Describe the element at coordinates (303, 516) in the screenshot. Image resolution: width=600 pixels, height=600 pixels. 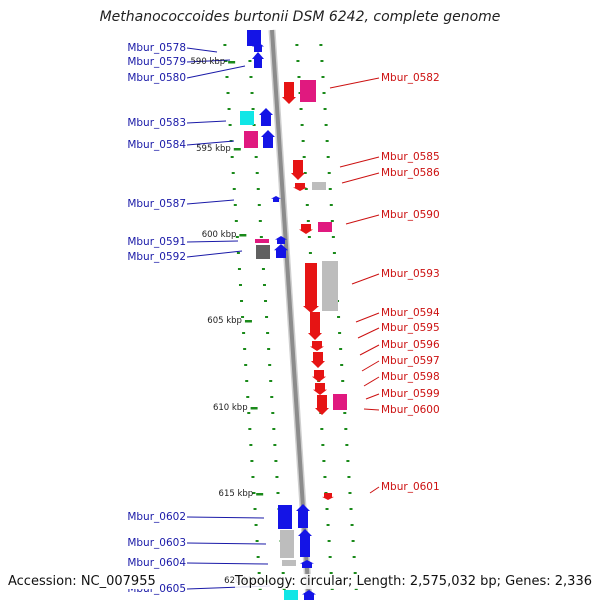
I see `forward-gene-mbur-0602b` at that location.